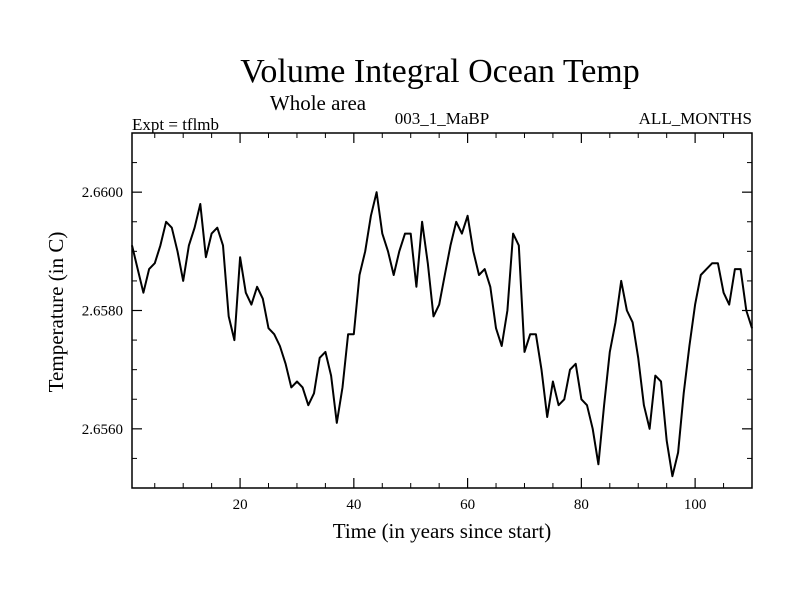 The image size is (800, 600). What do you see at coordinates (695, 505) in the screenshot?
I see `x-tick-label: 100` at bounding box center [695, 505].